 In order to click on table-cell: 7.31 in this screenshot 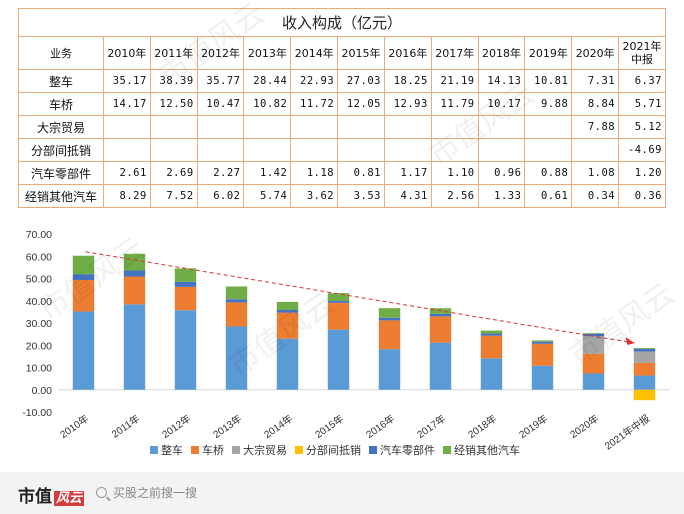, I will do `click(595, 81)`.